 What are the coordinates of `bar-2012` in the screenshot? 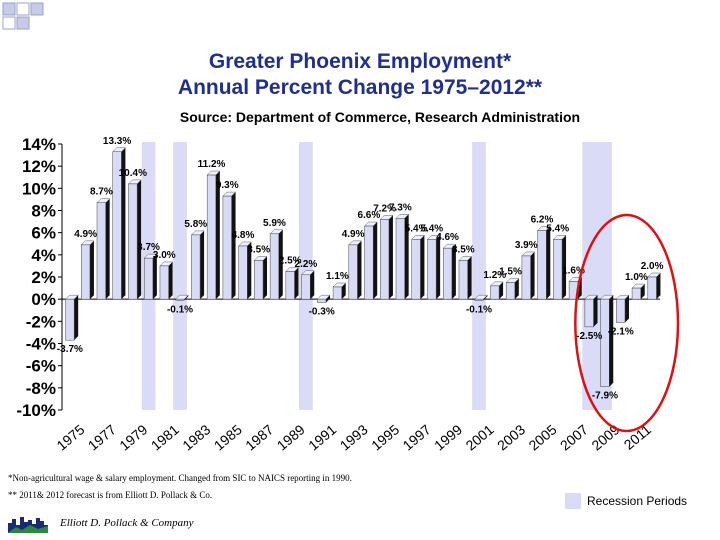 It's located at (654, 286).